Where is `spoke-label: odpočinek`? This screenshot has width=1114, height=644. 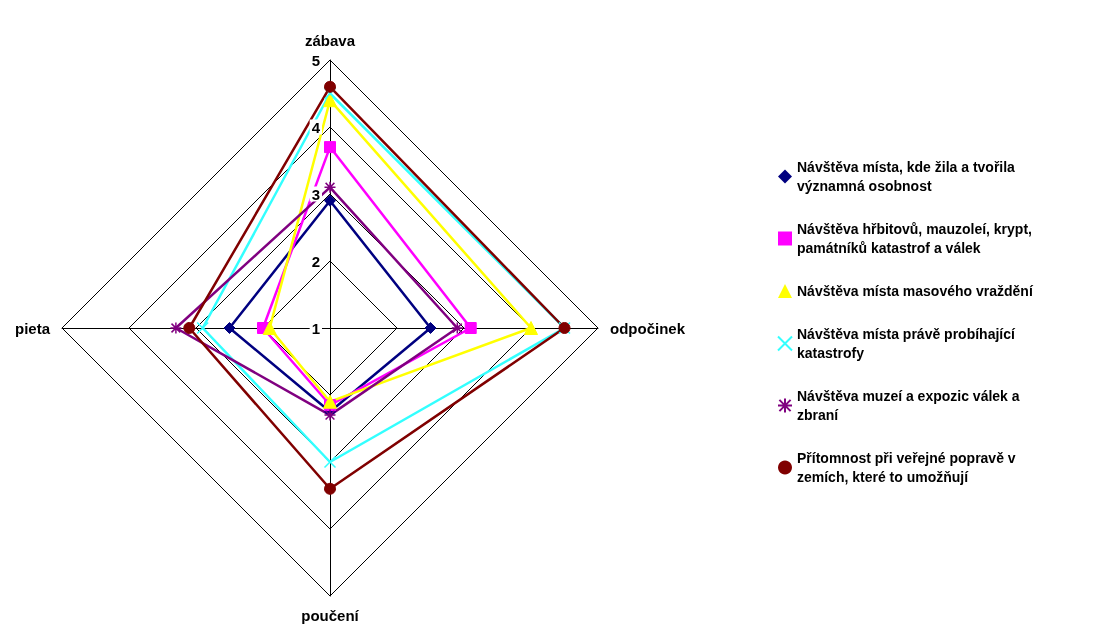 spoke-label: odpočinek is located at coordinates (648, 328).